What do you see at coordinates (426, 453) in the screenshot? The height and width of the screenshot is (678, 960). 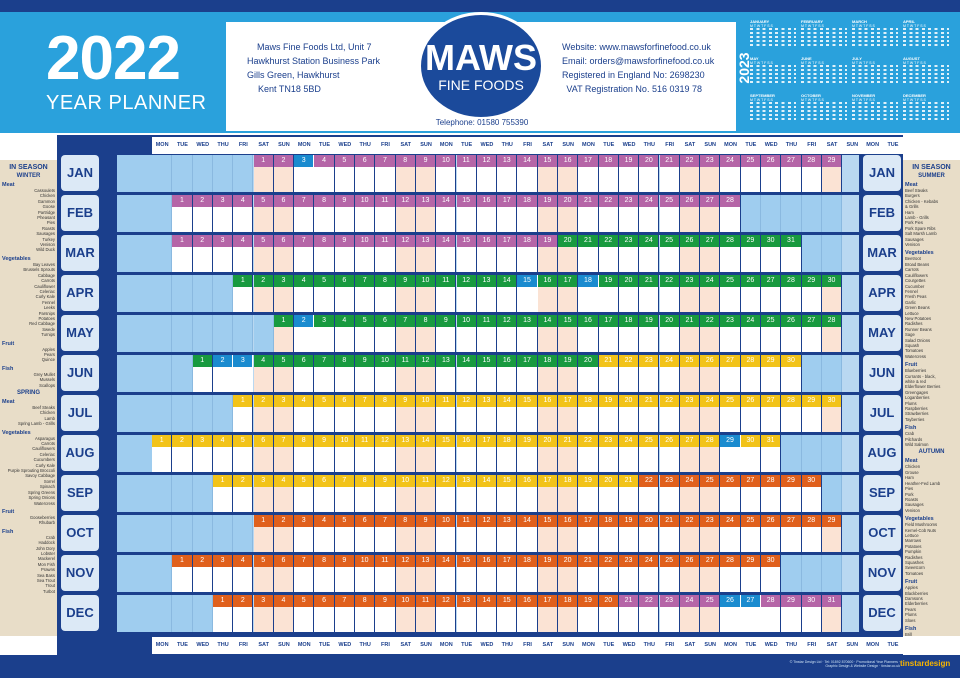 I see `day-cell-aug-14: 14` at bounding box center [426, 453].